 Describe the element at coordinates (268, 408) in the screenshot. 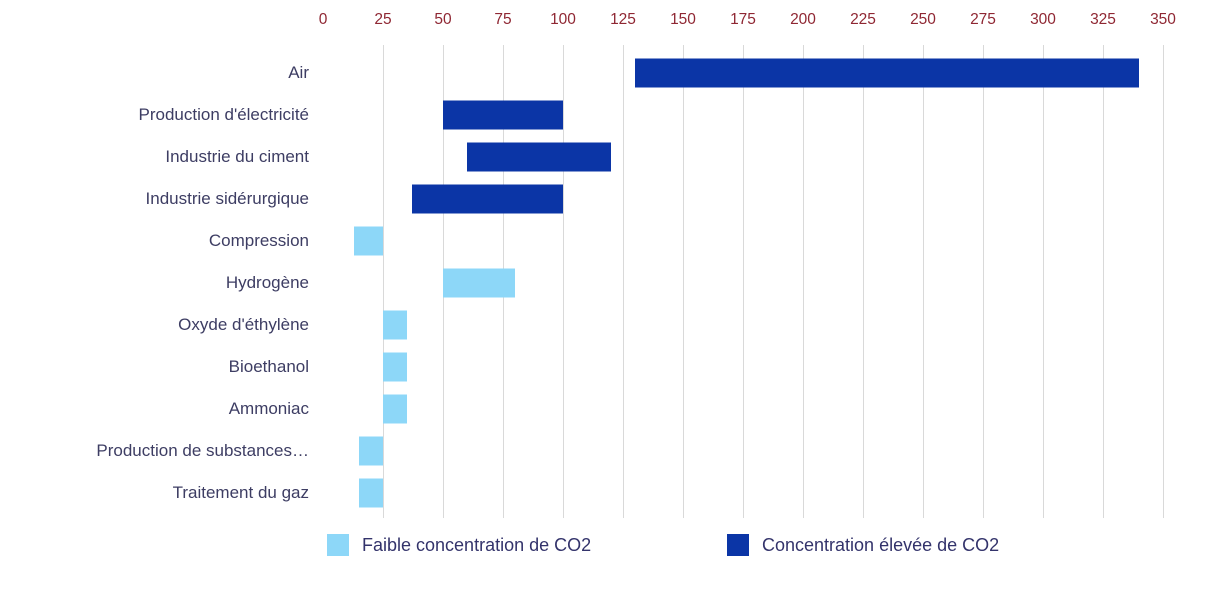

I see `category-label: Ammoniac` at that location.